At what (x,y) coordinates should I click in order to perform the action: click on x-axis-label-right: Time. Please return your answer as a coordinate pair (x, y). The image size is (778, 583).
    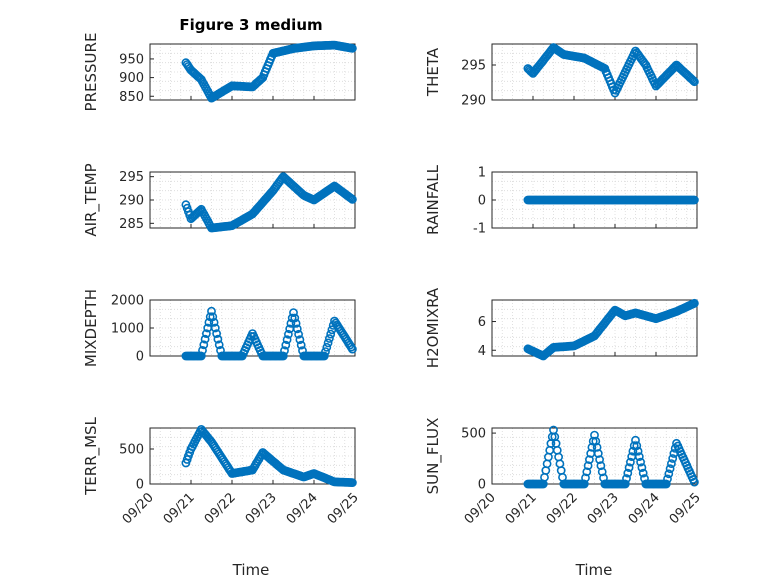
    Looking at the image, I should click on (594, 570).